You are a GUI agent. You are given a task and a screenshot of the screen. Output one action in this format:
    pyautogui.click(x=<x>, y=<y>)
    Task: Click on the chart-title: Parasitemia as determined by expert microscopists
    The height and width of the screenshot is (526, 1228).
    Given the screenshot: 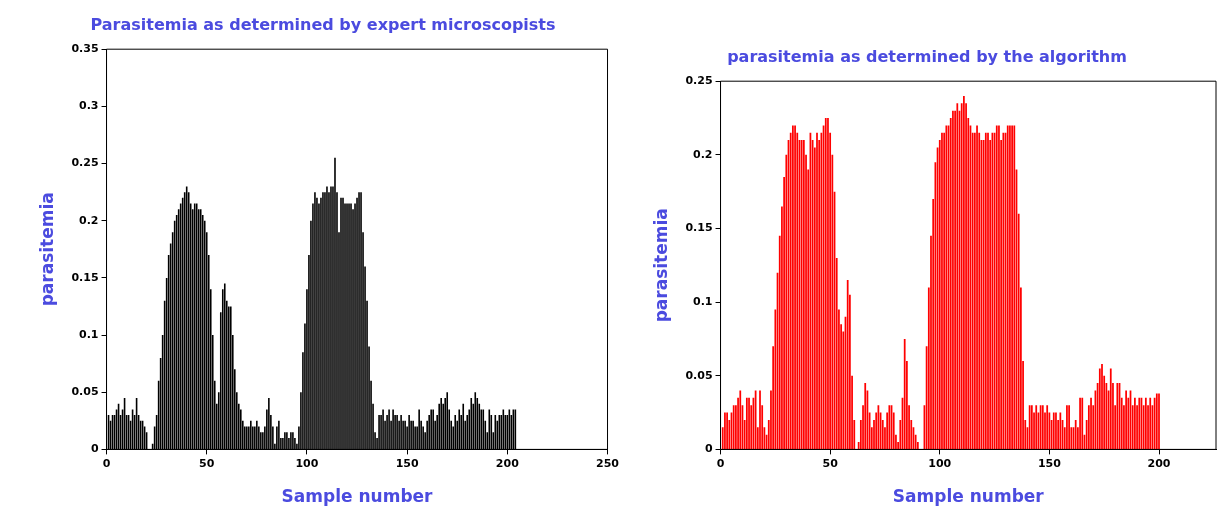 What is the action you would take?
    pyautogui.click(x=323, y=24)
    